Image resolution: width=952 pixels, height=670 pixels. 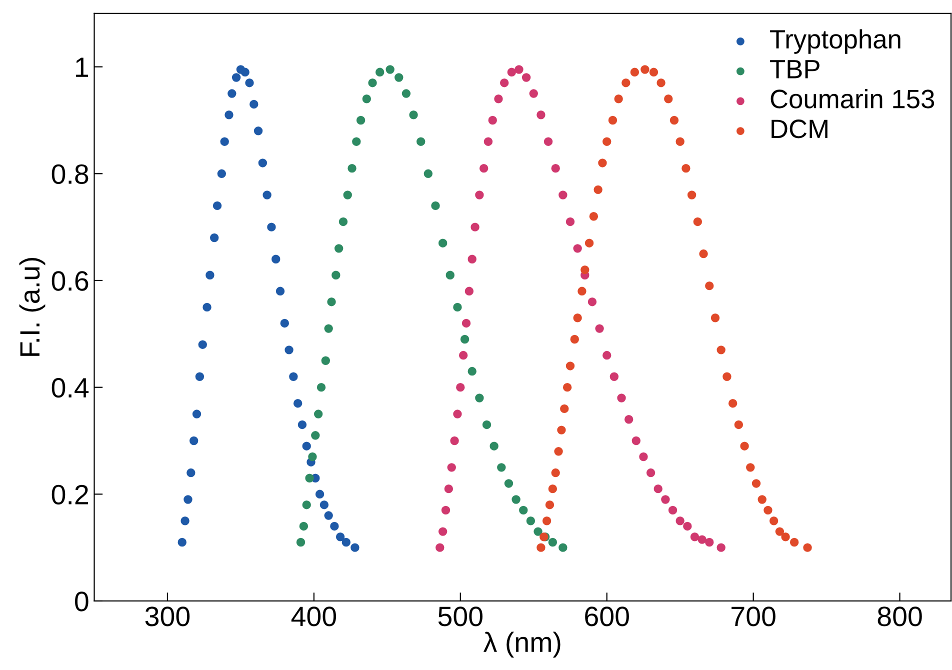 What do you see at coordinates (167, 616) in the screenshot?
I see `x-tick-label: 300` at bounding box center [167, 616].